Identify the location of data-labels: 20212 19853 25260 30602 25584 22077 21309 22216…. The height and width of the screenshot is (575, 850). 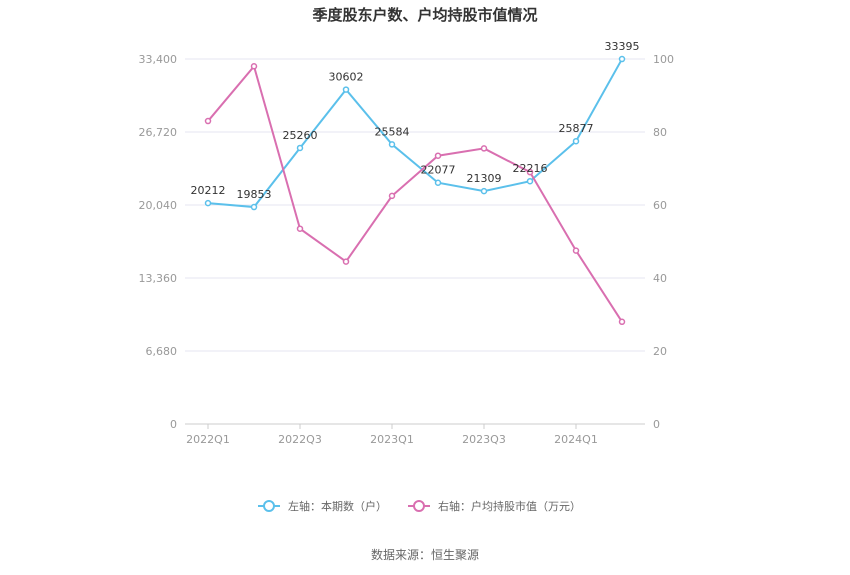
(415, 120).